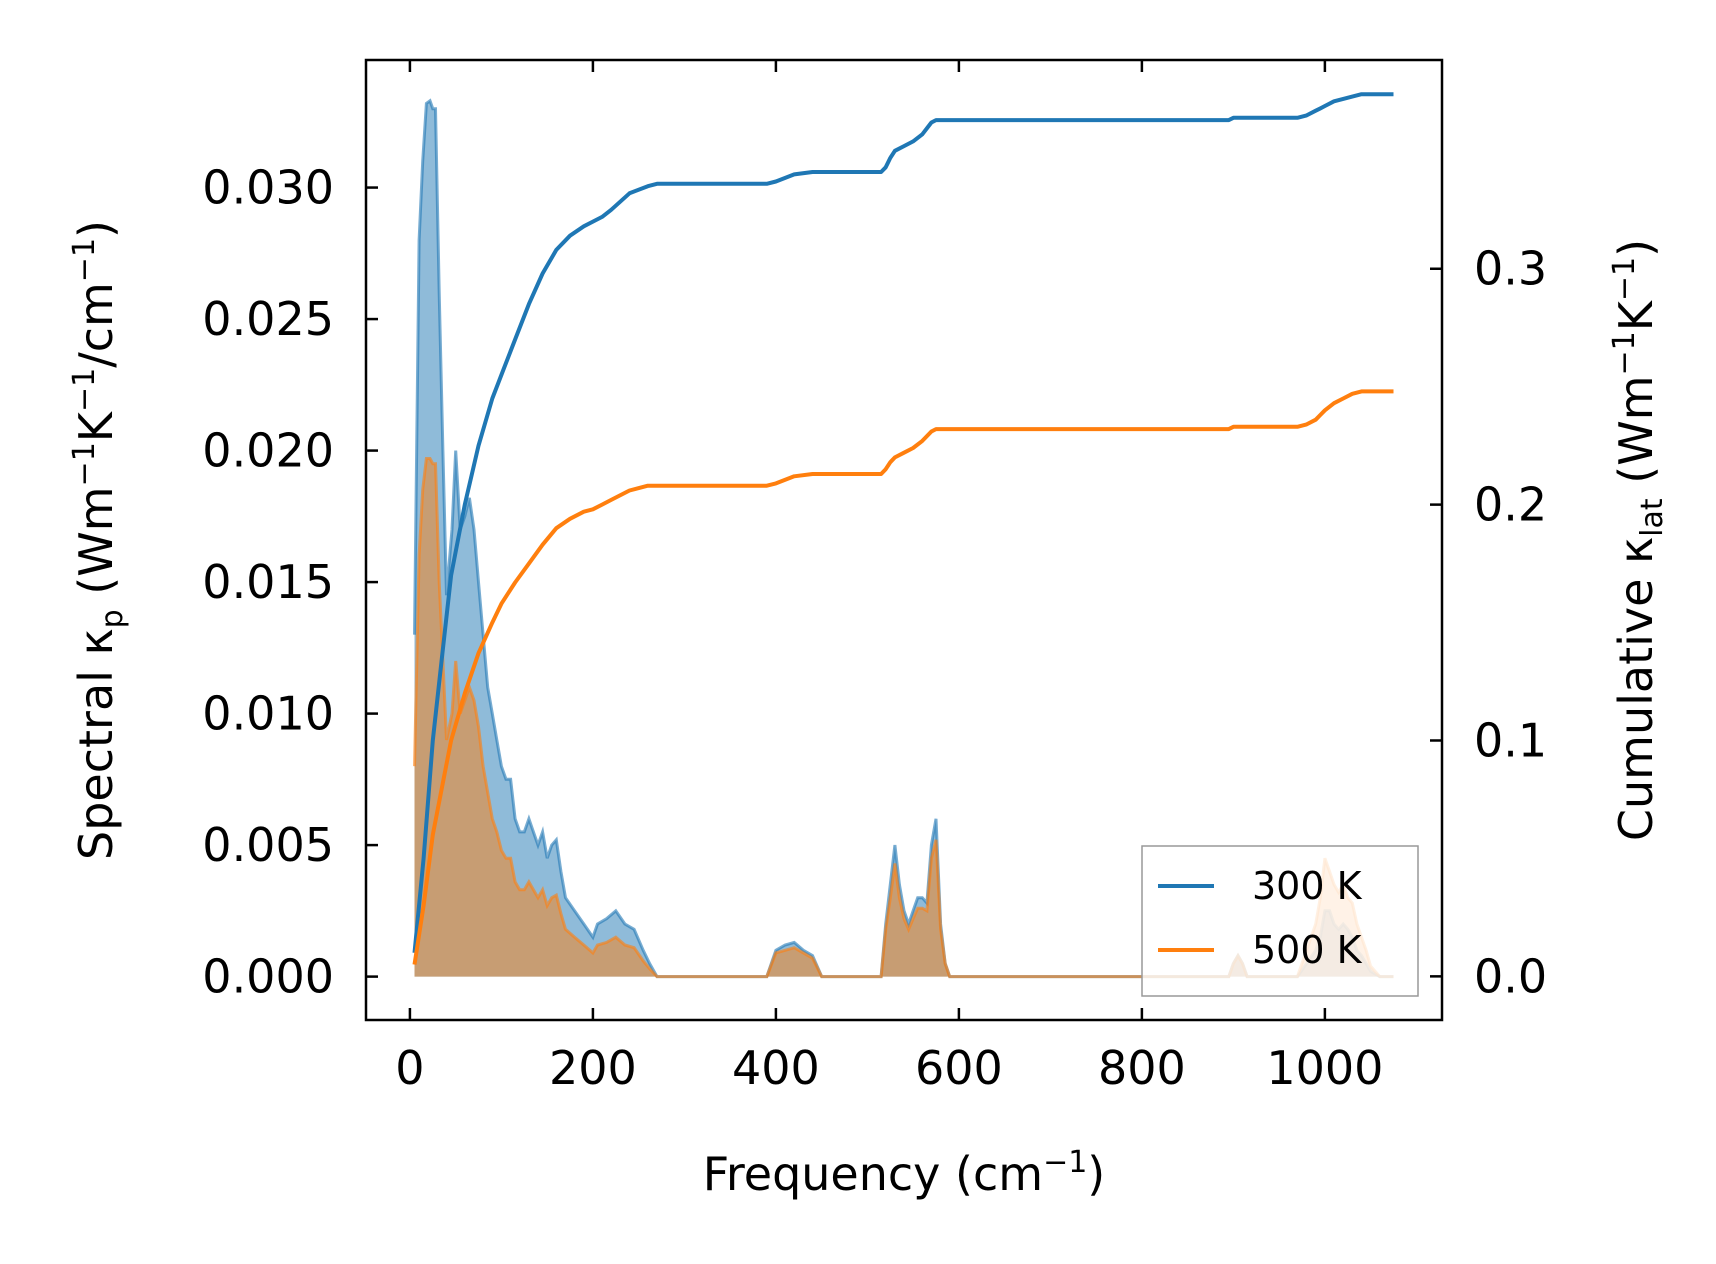 The image size is (1716, 1264). I want to click on x-tick-label: 0, so click(409, 1068).